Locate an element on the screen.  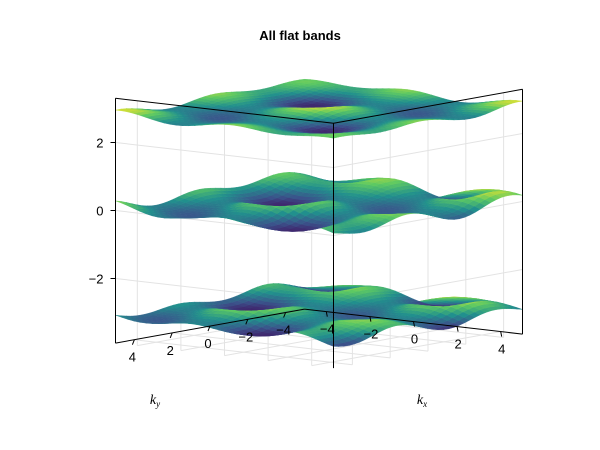
kx-tick-label: 0 is located at coordinates (414, 339).